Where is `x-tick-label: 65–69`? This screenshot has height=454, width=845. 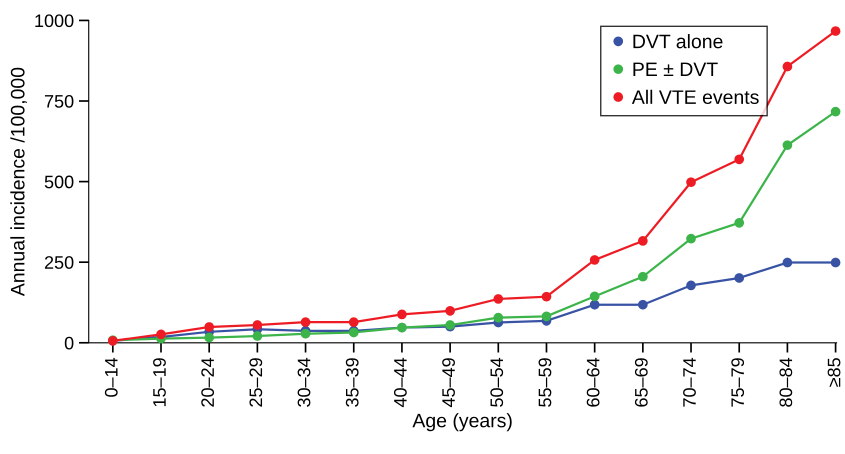 x-tick-label: 65–69 is located at coordinates (641, 382).